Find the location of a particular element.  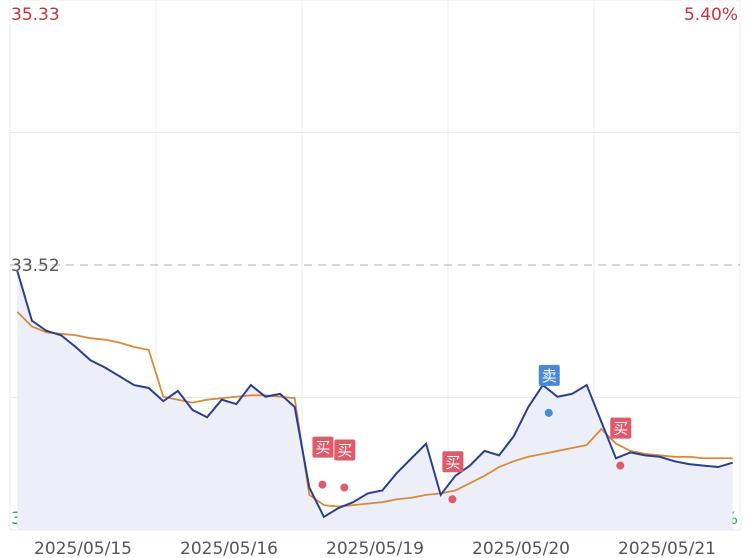

x-tick-label: 2025/05/21 is located at coordinates (667, 548).